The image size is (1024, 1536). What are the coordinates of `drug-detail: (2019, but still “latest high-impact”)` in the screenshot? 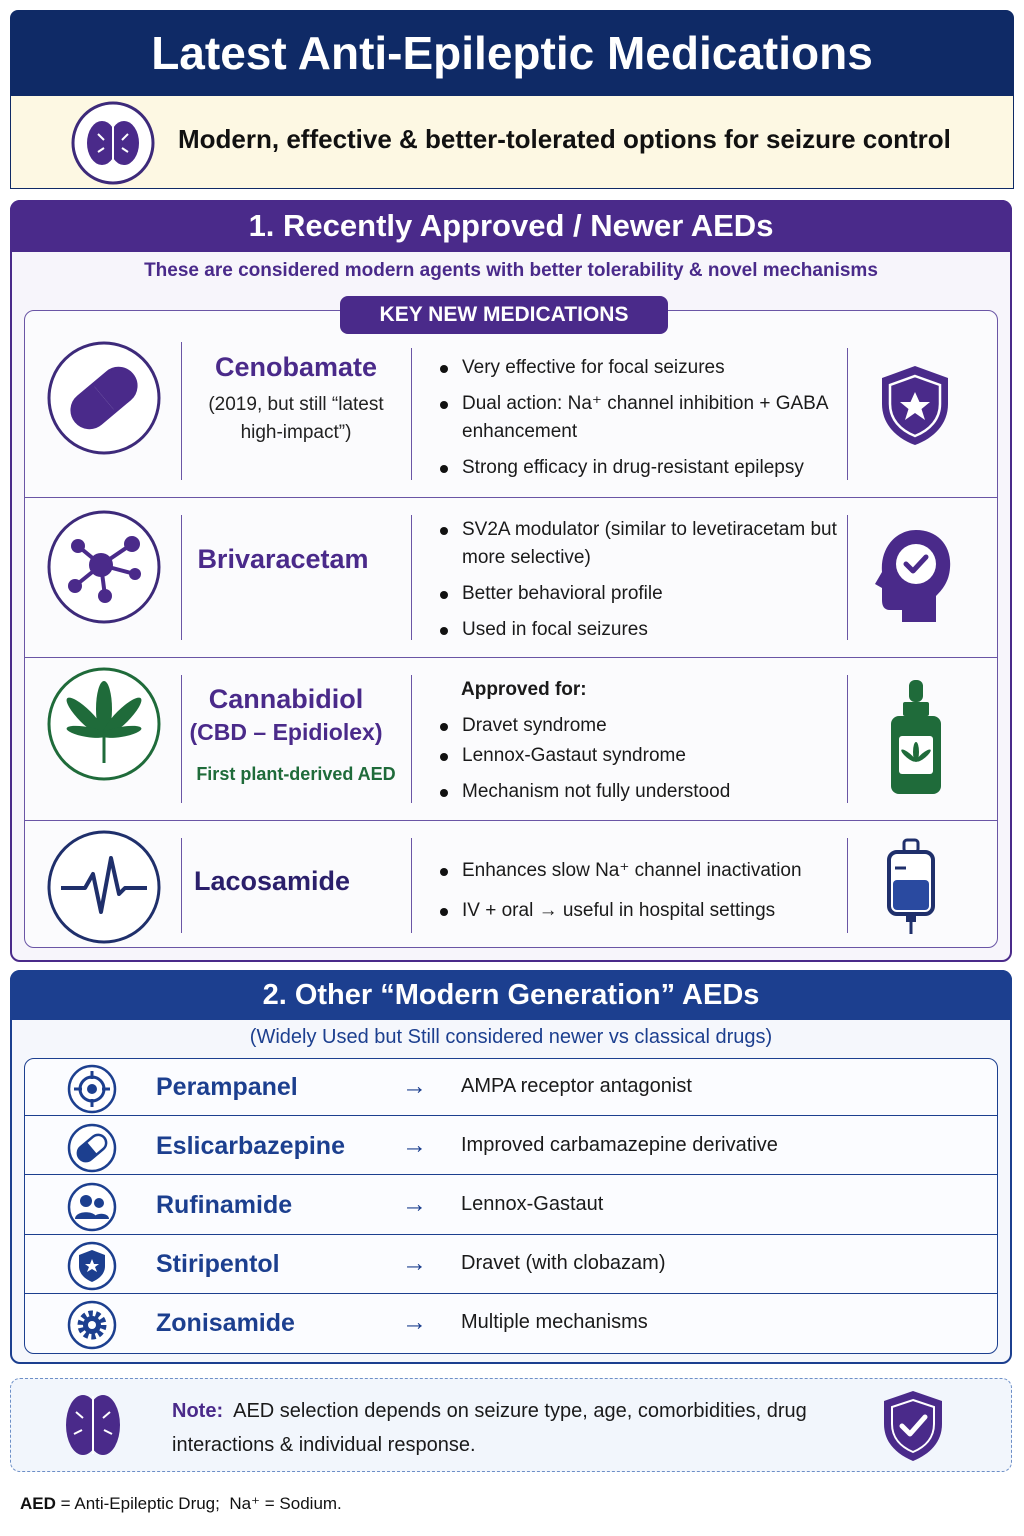 It's located at (296, 418).